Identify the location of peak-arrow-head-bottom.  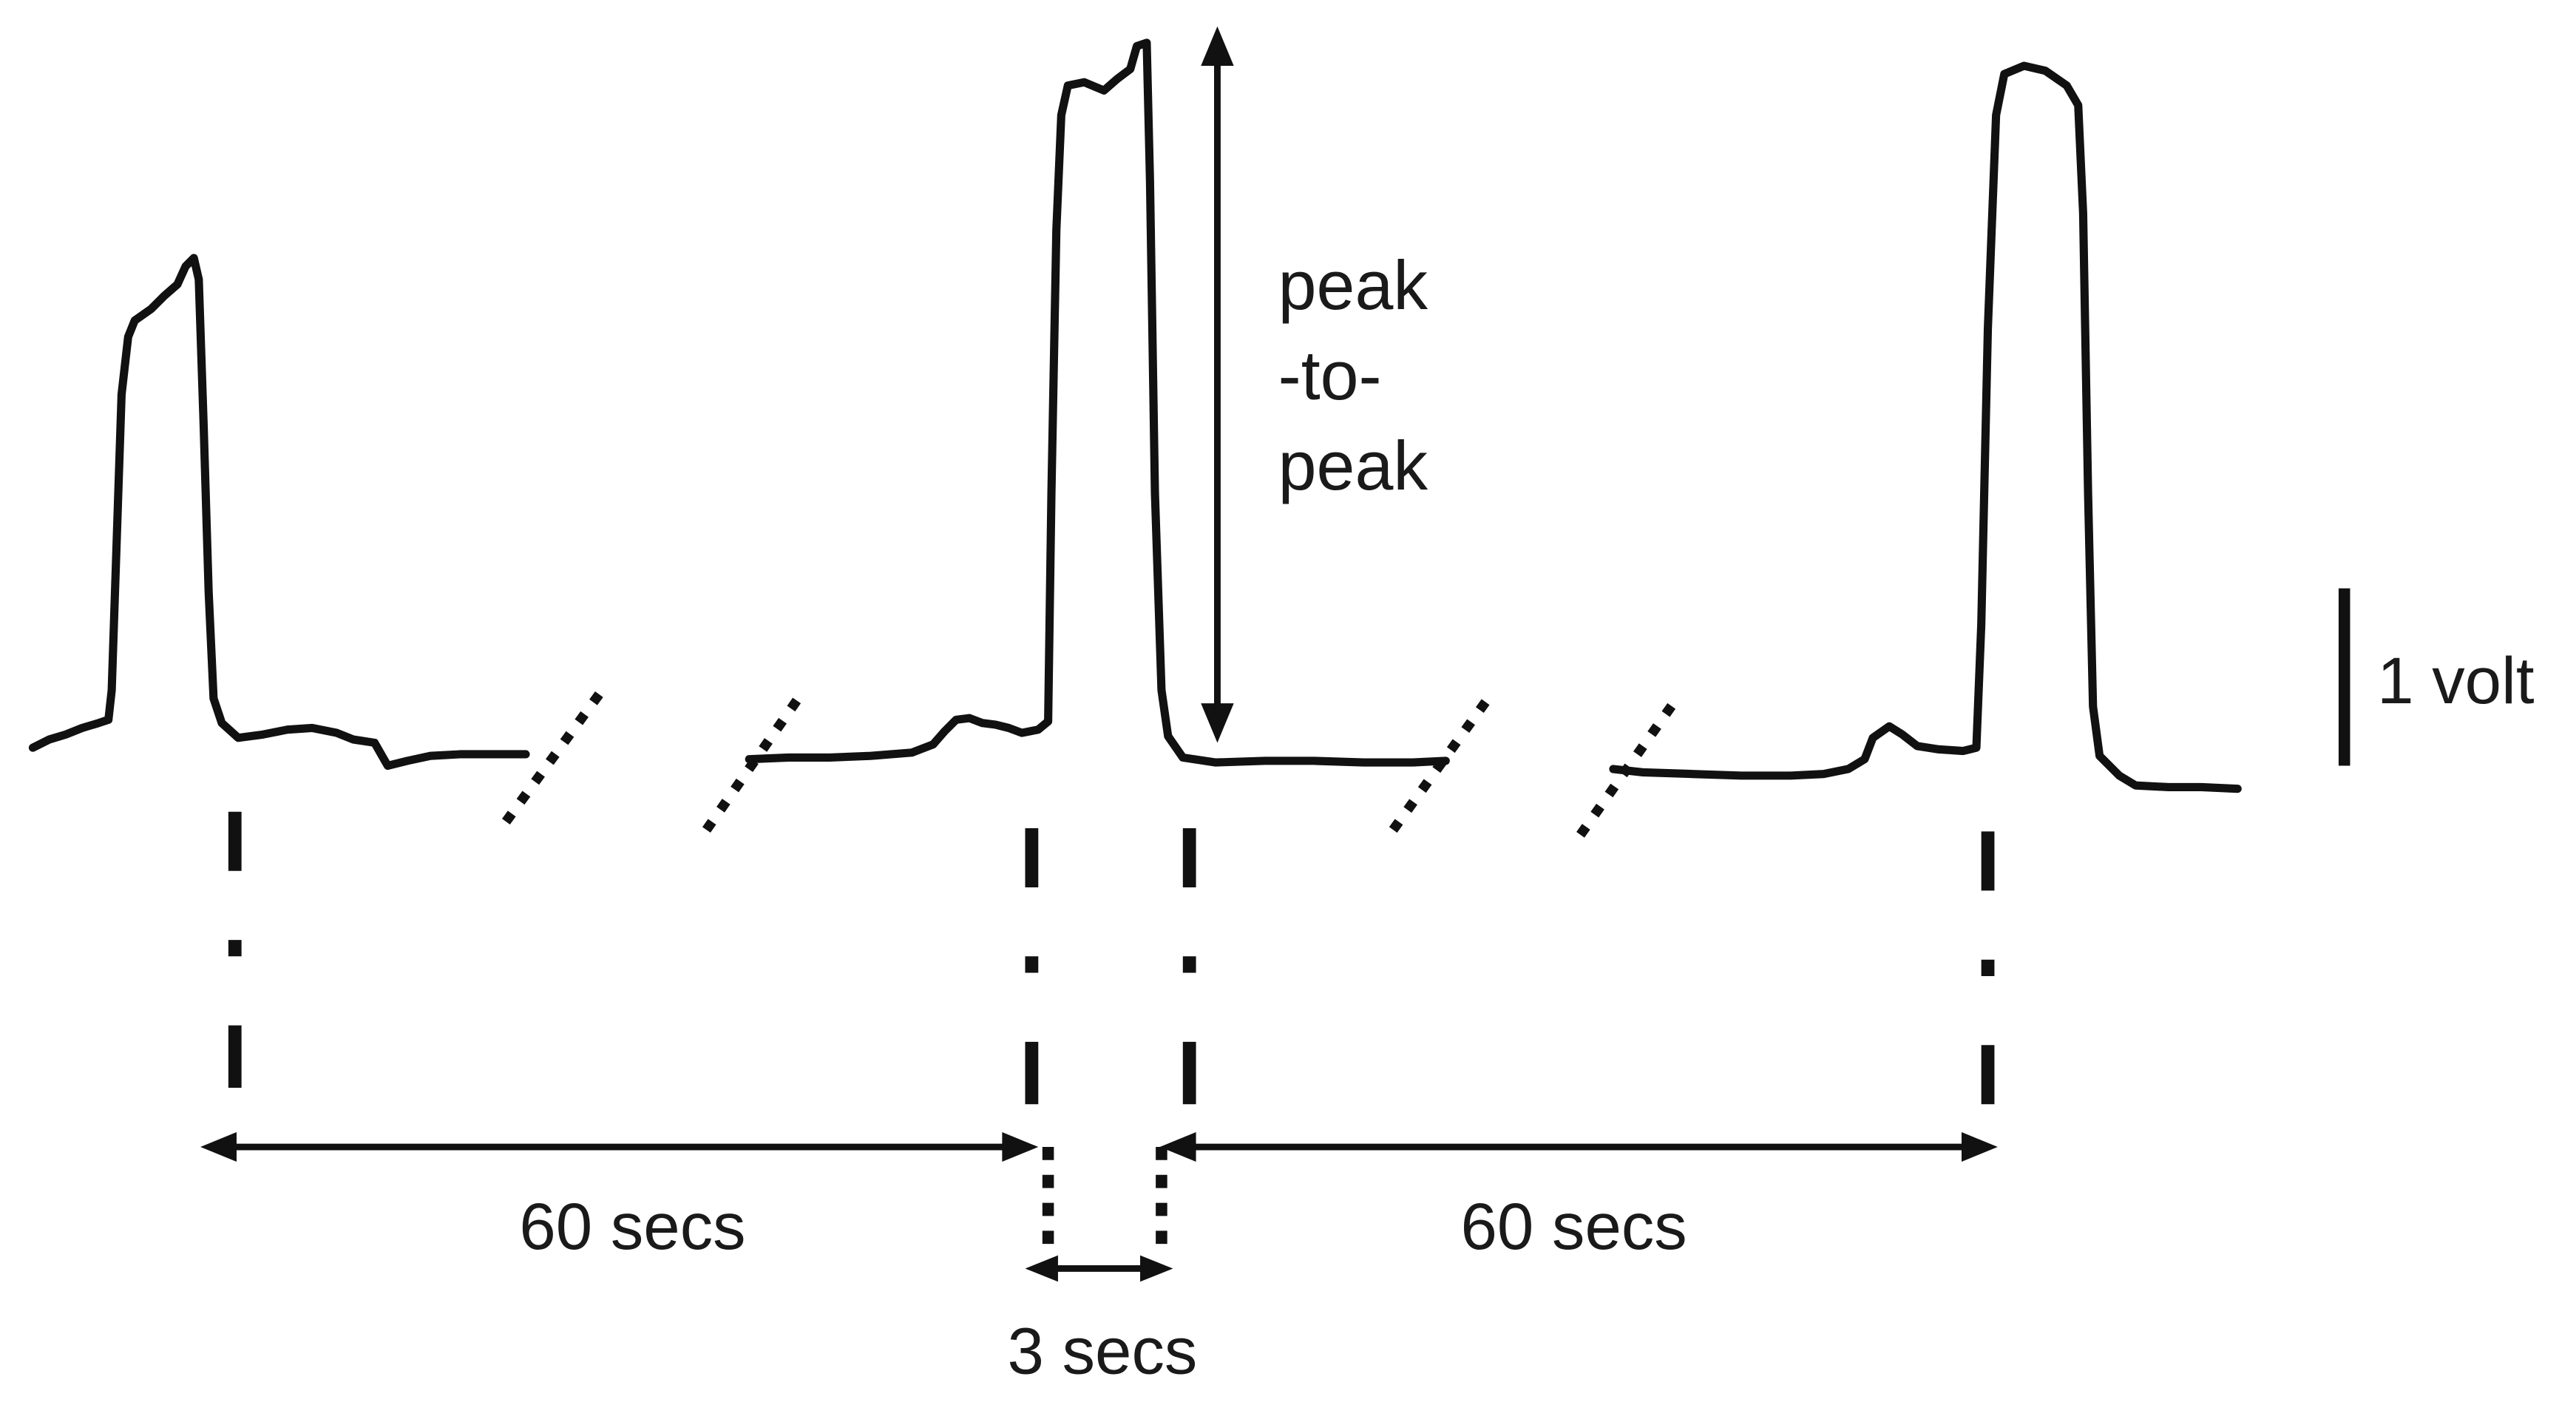
(1217, 723).